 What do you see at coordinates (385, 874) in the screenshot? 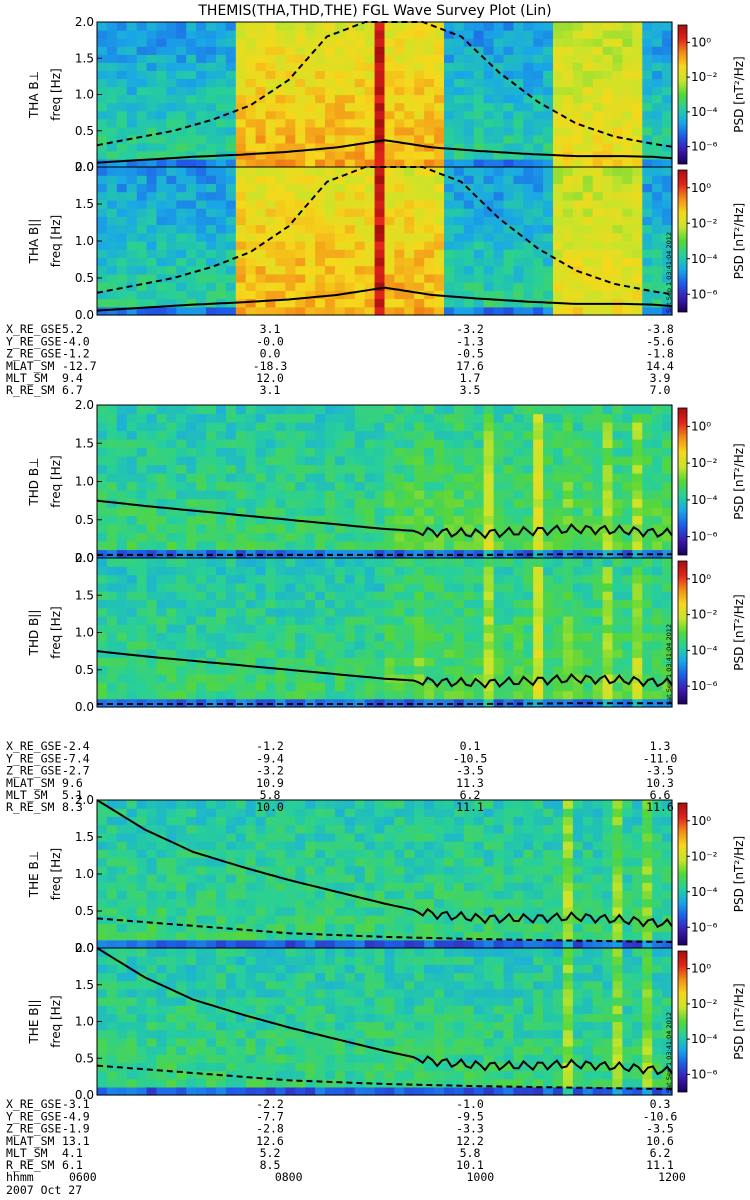
I see `spectrogram` at bounding box center [385, 874].